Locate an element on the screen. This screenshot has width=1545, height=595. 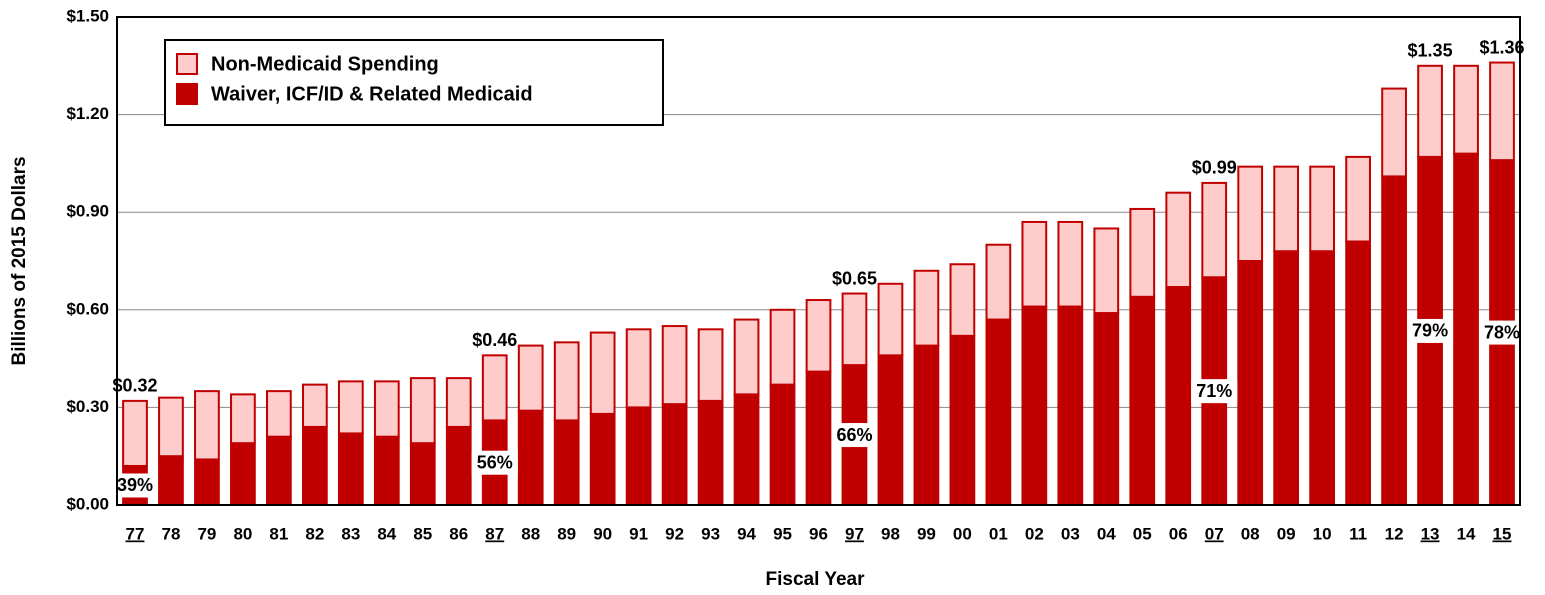
x-tick-label: 01 is located at coordinates (998, 533).